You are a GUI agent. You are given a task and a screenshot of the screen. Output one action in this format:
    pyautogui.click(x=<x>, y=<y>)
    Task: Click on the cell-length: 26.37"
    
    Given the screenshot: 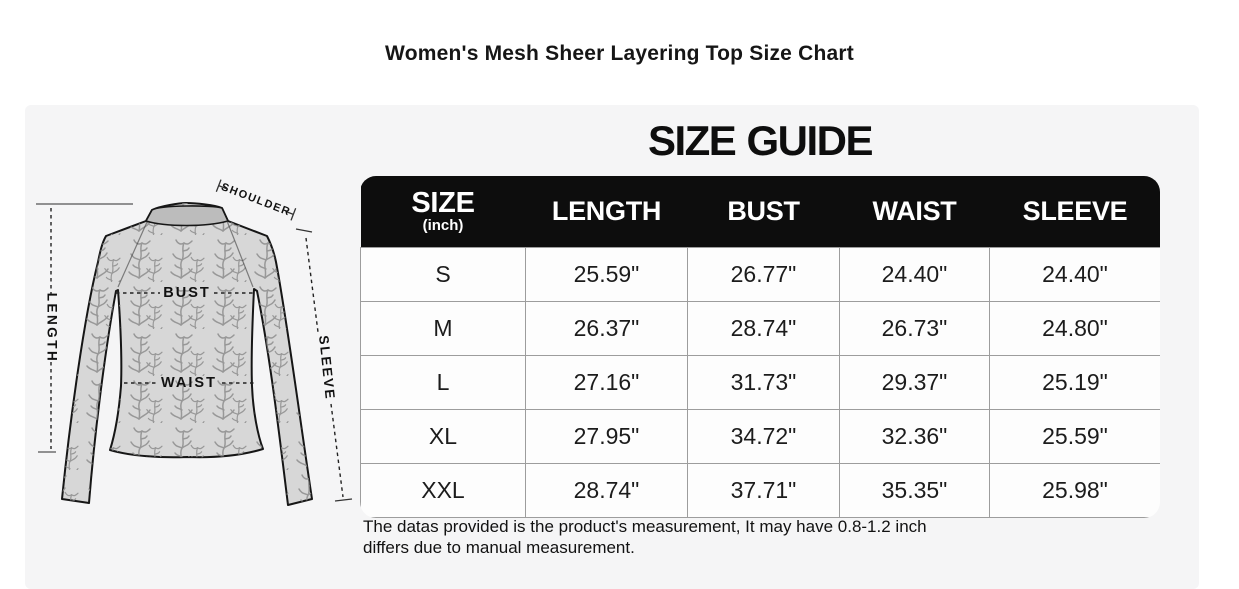 What is the action you would take?
    pyautogui.click(x=606, y=328)
    